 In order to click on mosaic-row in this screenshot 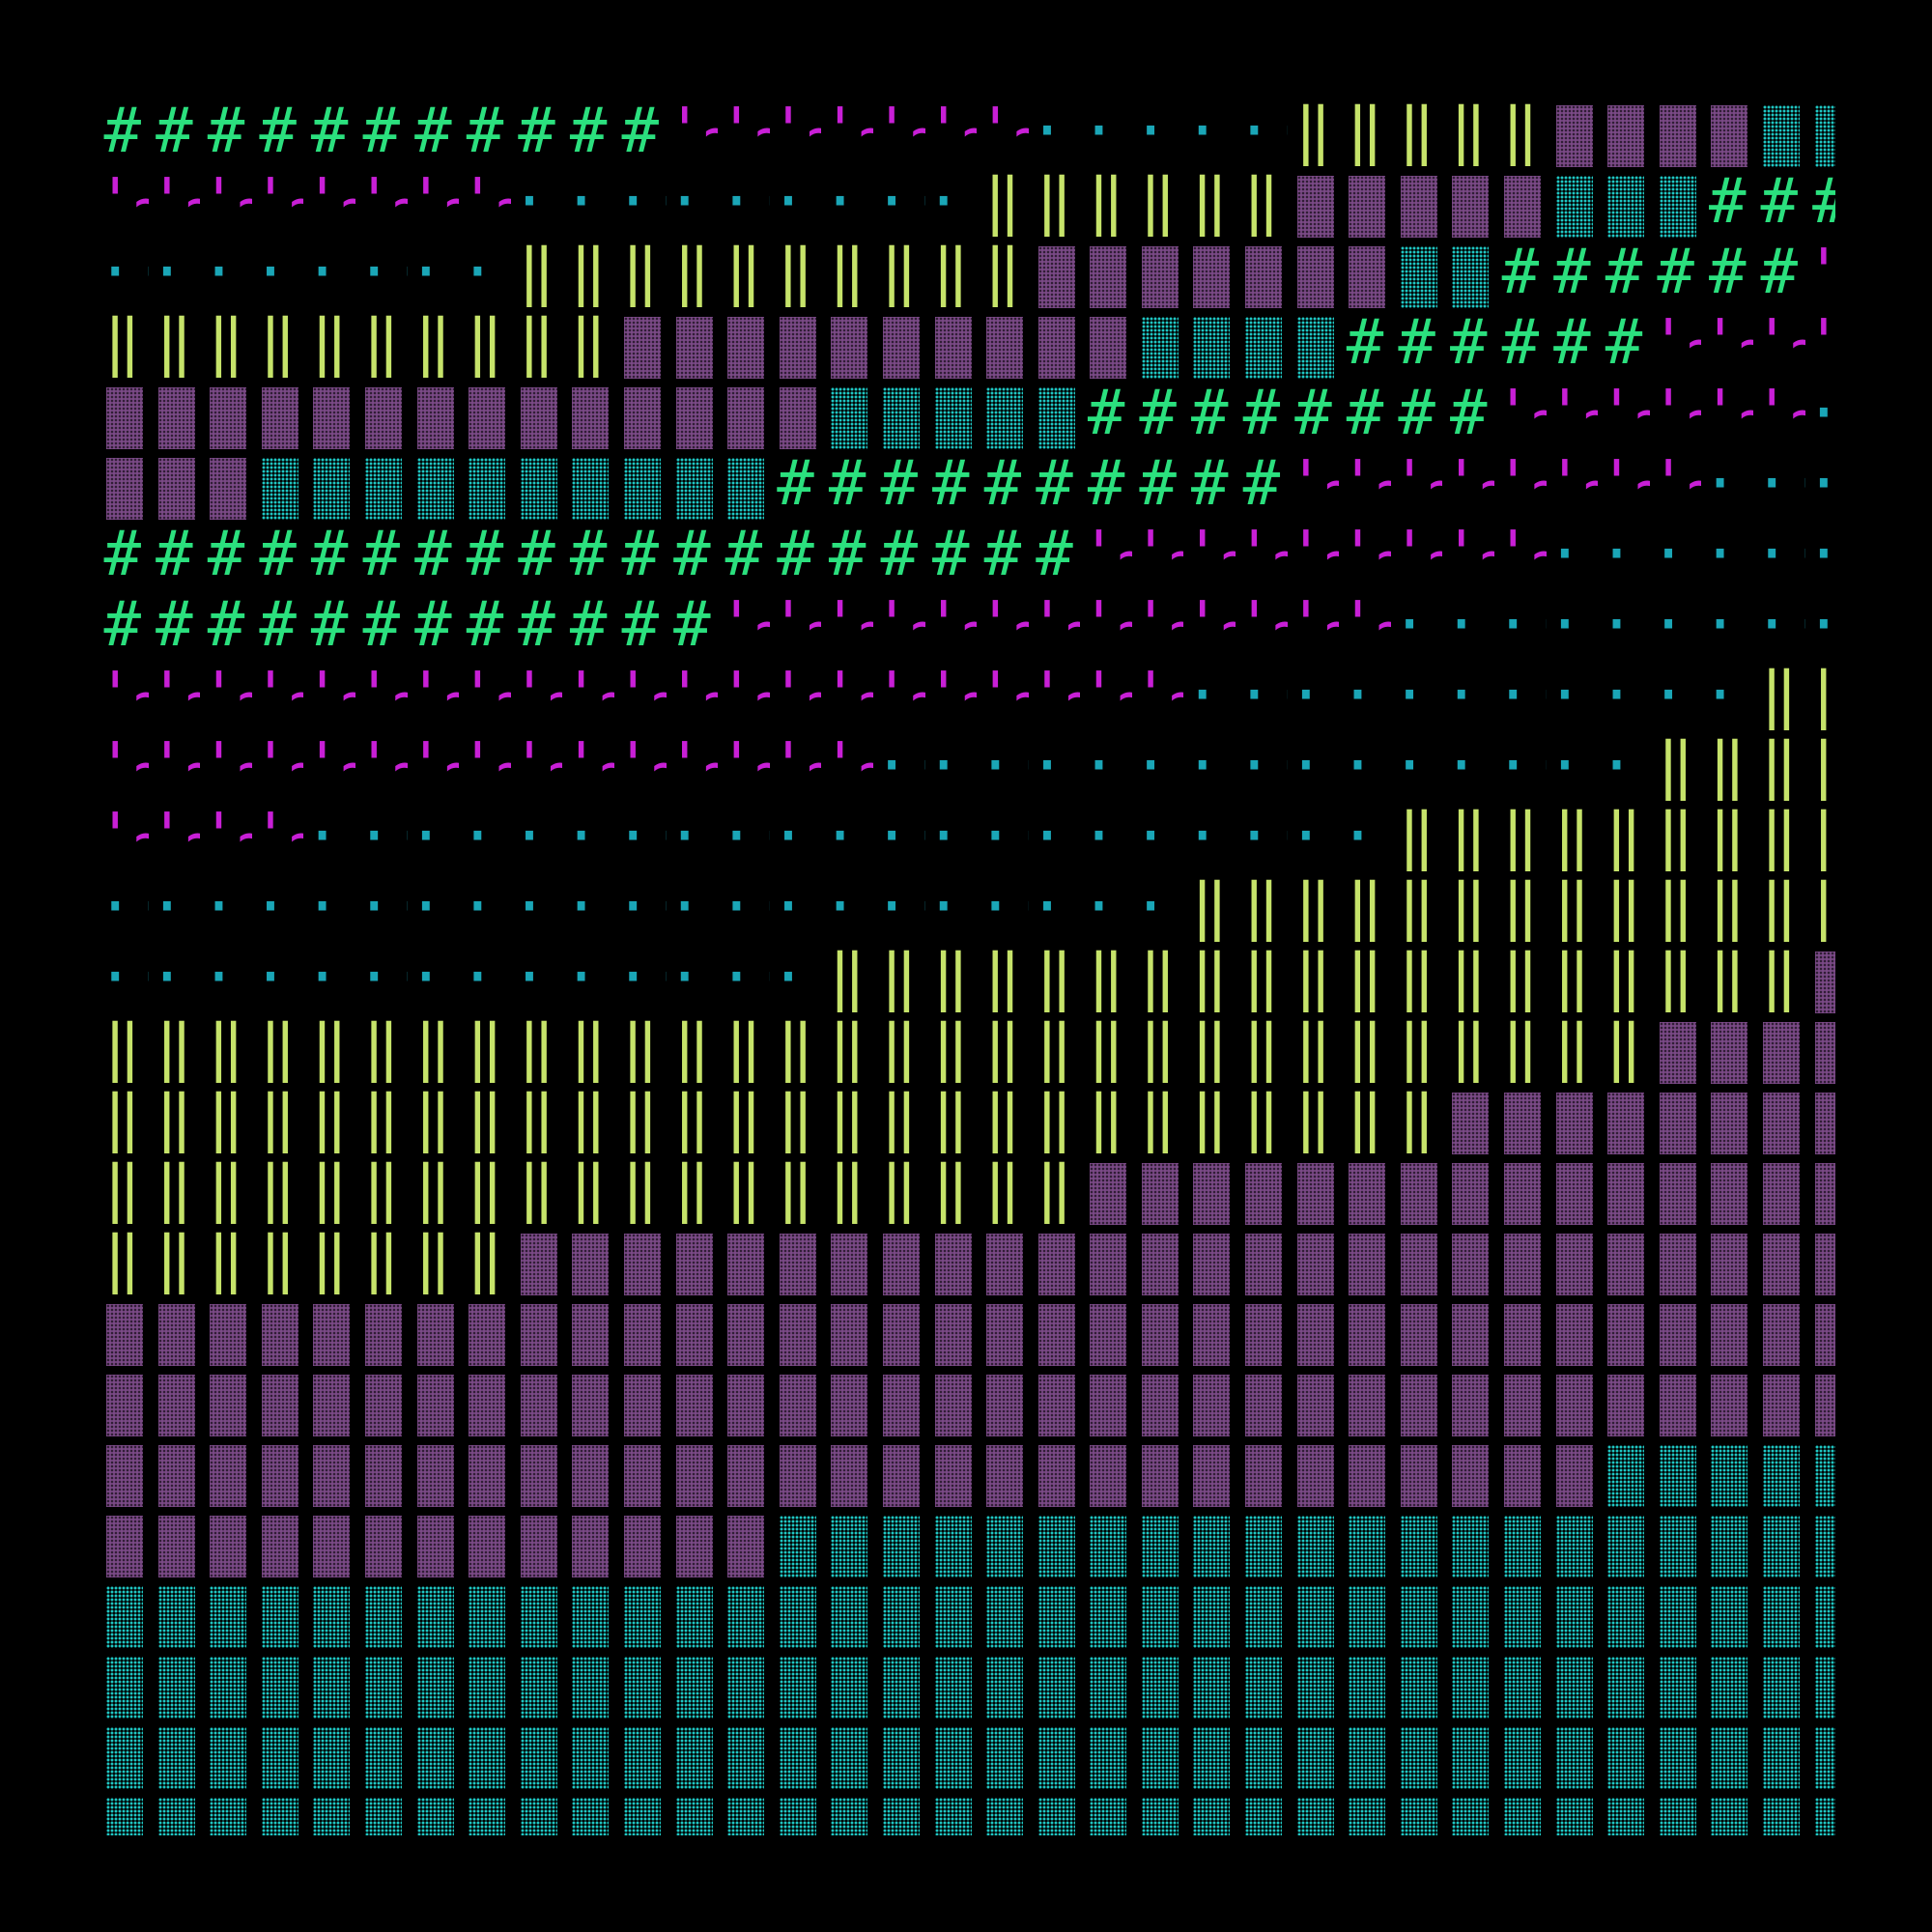, I will do `click(966, 1330)`.